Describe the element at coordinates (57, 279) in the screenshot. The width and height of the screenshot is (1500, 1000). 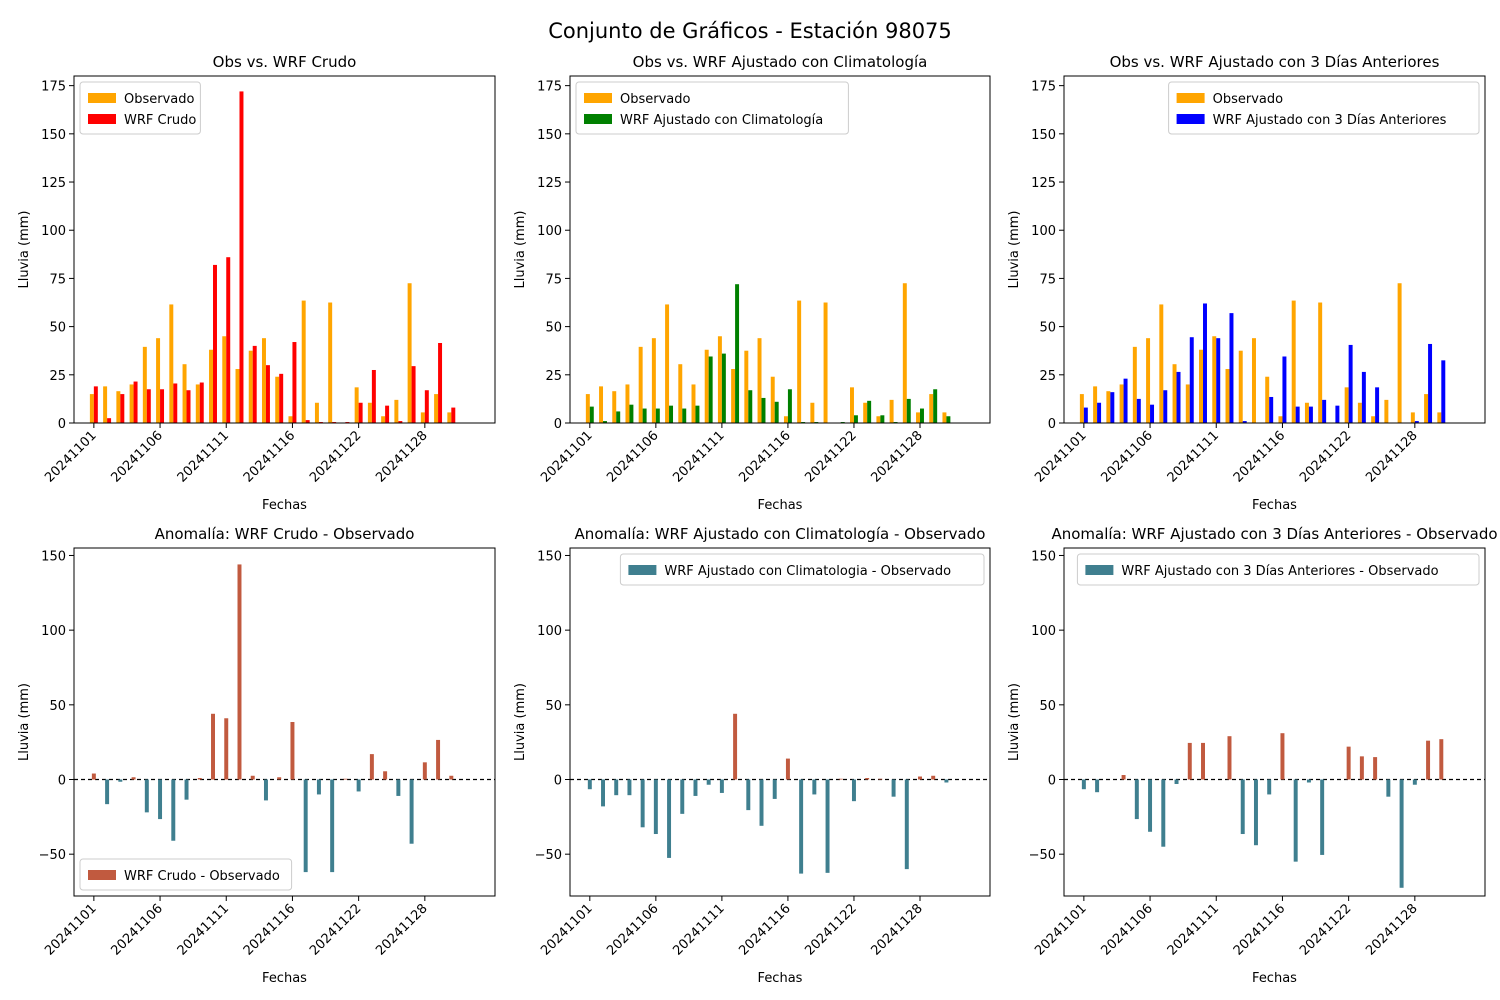
I see `y-tick-label: 75` at that location.